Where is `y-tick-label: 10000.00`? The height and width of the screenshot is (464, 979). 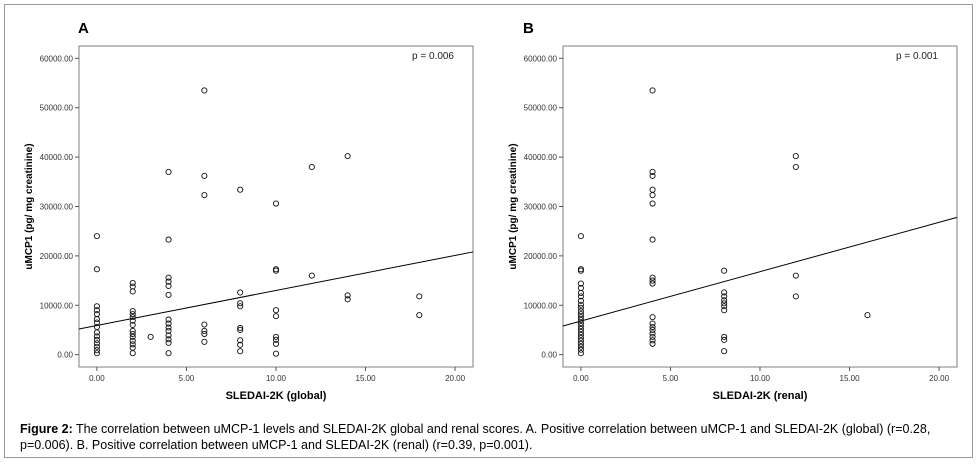
y-tick-label: 10000.00 is located at coordinates (541, 305).